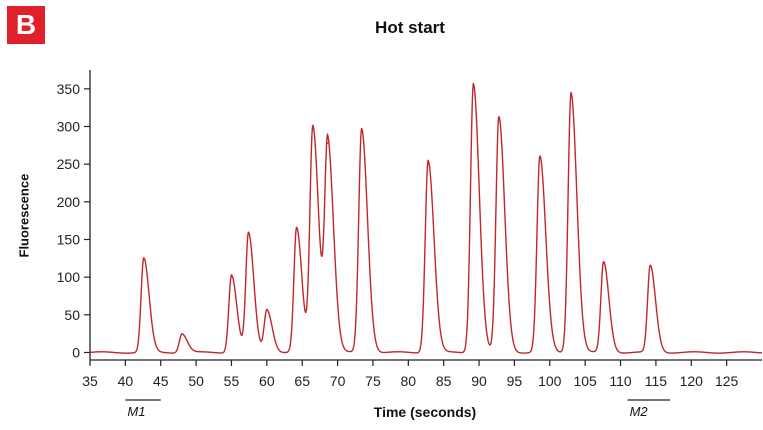  Describe the element at coordinates (515, 381) in the screenshot. I see `x-tick-label: 95` at that location.